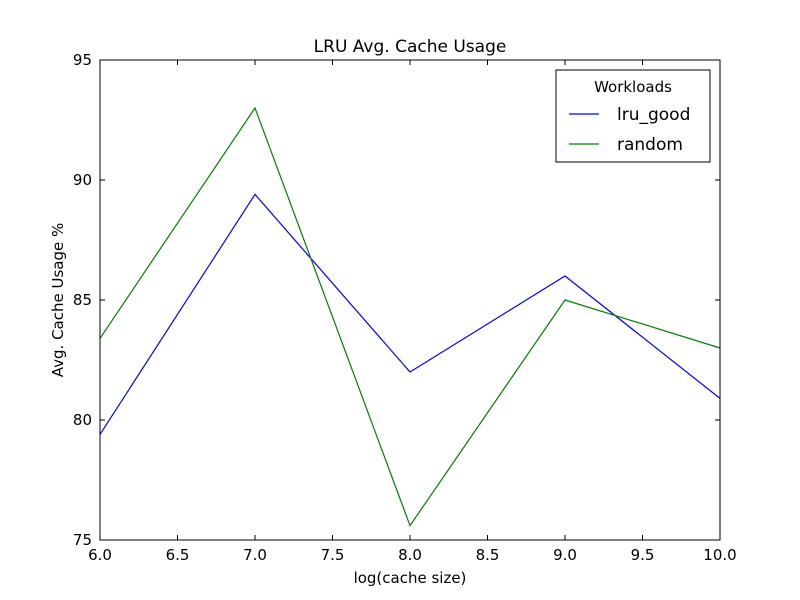 This screenshot has width=800, height=600. Describe the element at coordinates (82, 300) in the screenshot. I see `y-tick-label: 85` at that location.